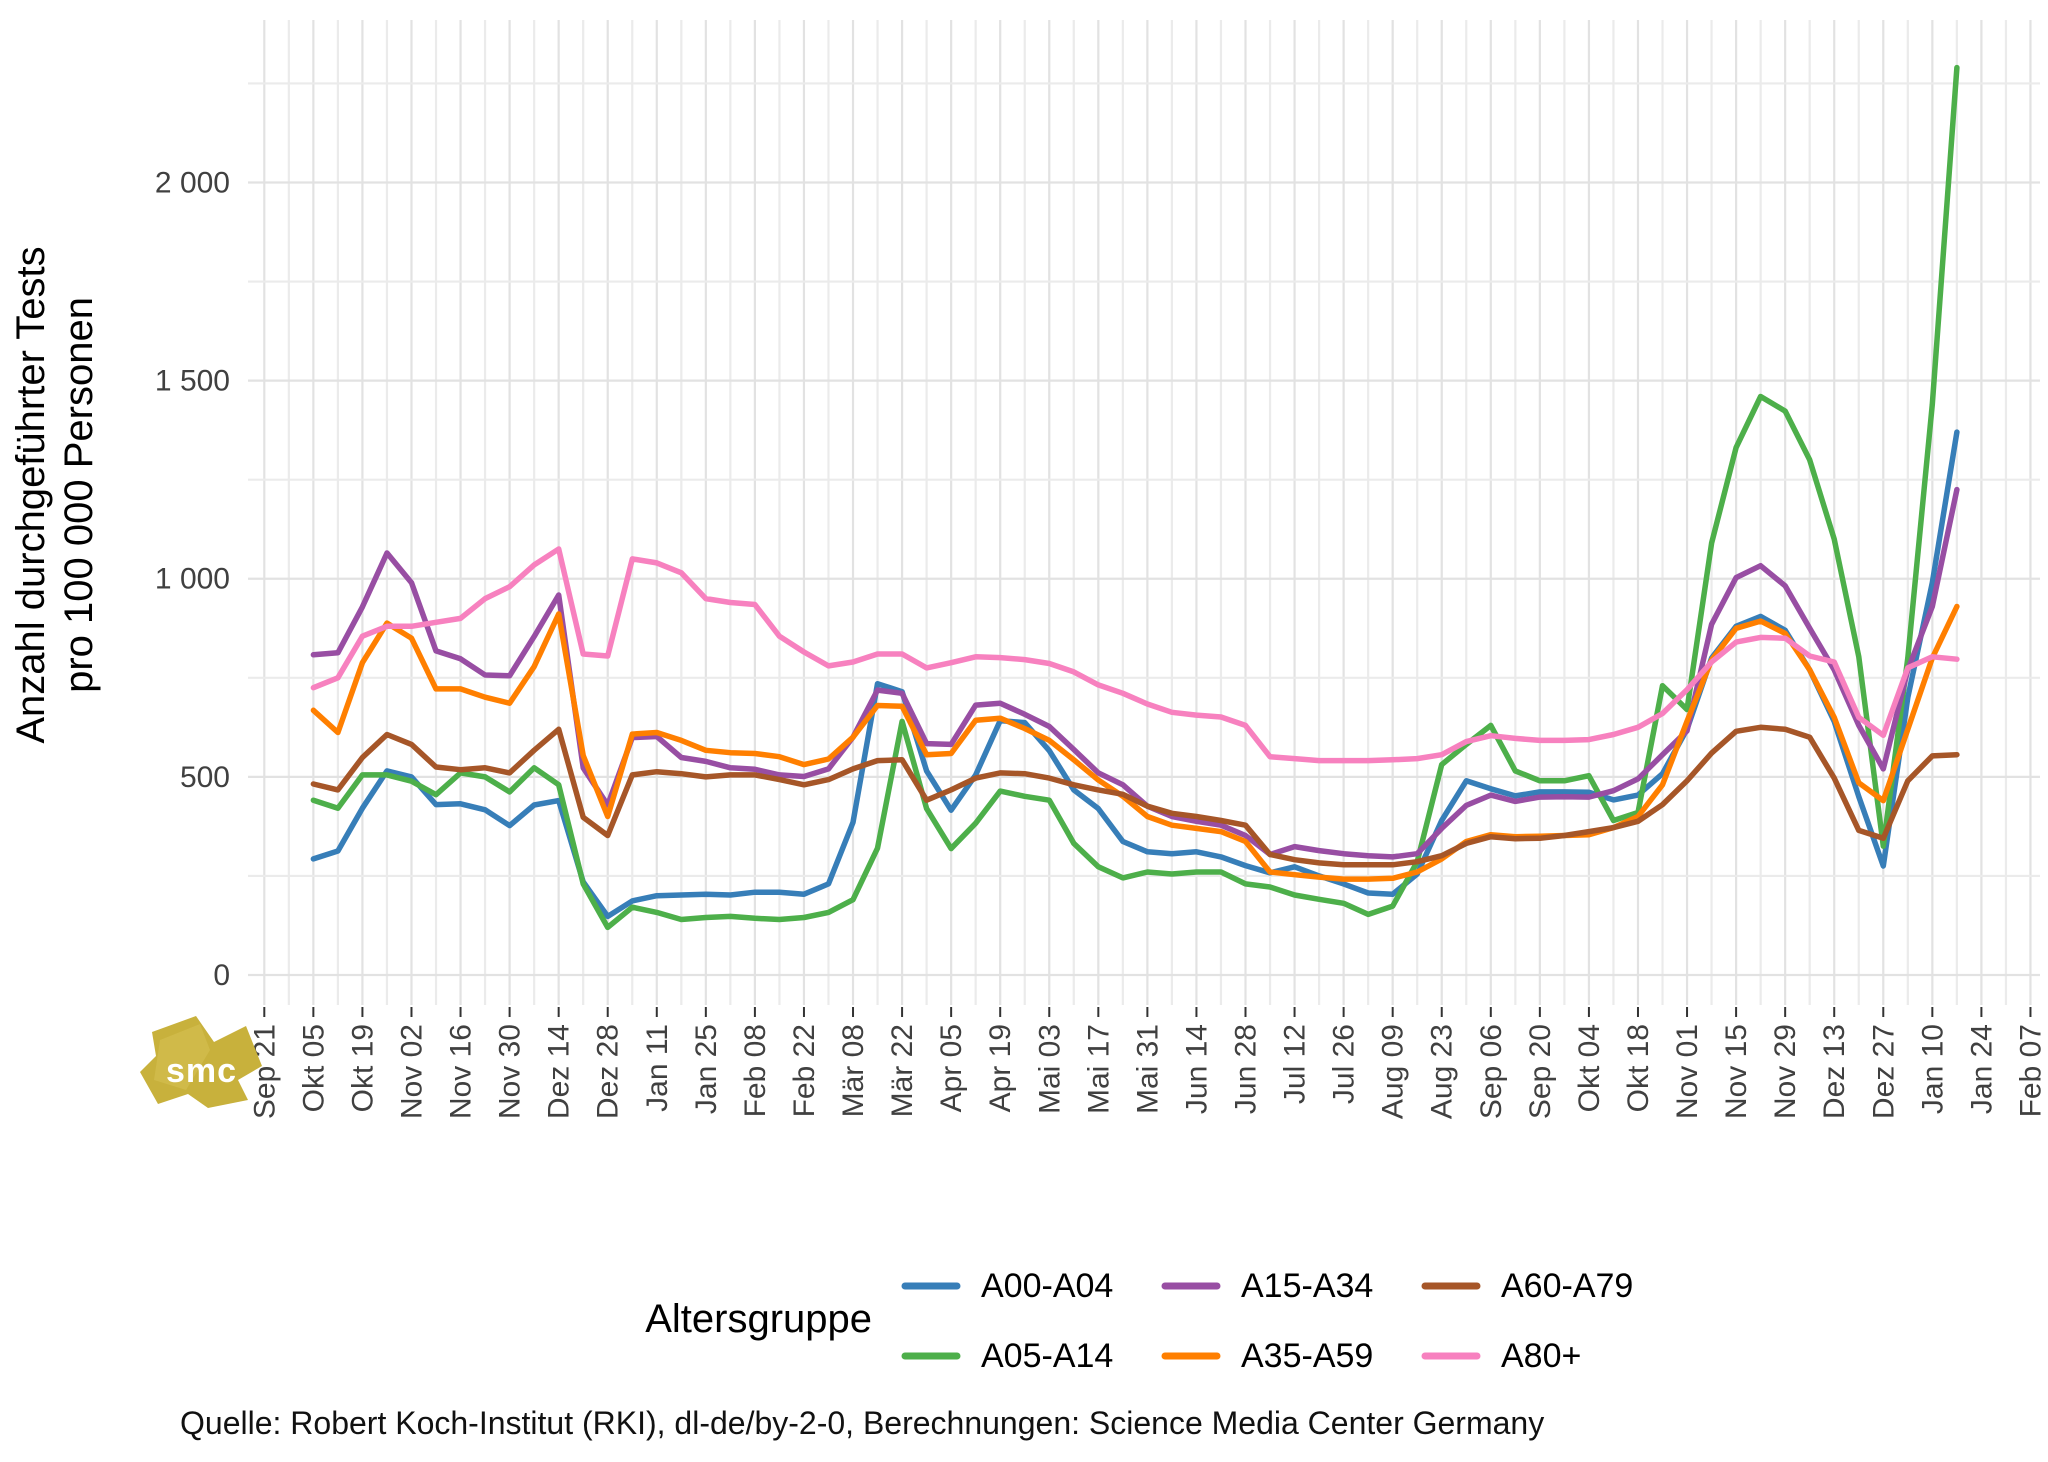  I want to click on legend-item-A05-A14: A05-A14, so click(1007, 1356).